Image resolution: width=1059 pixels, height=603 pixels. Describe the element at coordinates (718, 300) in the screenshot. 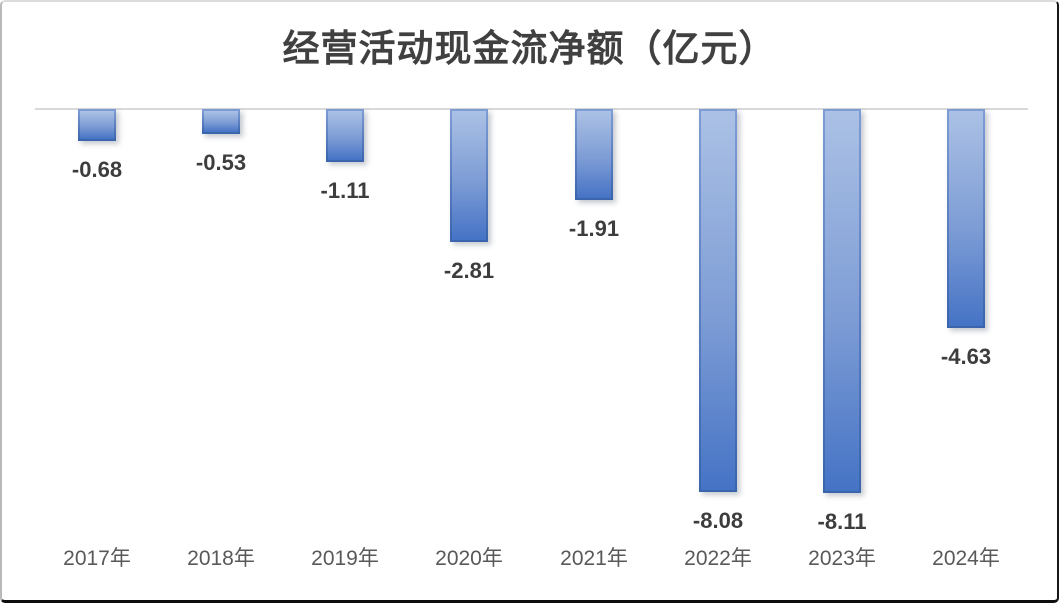

I see `bar-2022年` at that location.